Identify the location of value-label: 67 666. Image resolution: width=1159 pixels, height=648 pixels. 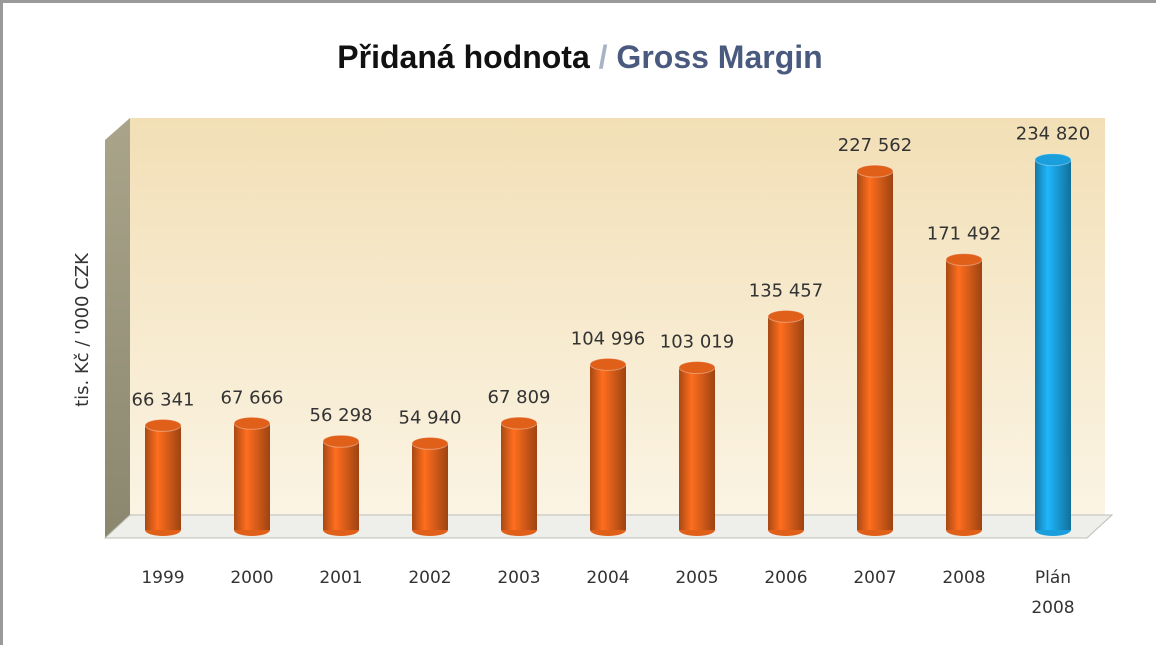
(252, 397).